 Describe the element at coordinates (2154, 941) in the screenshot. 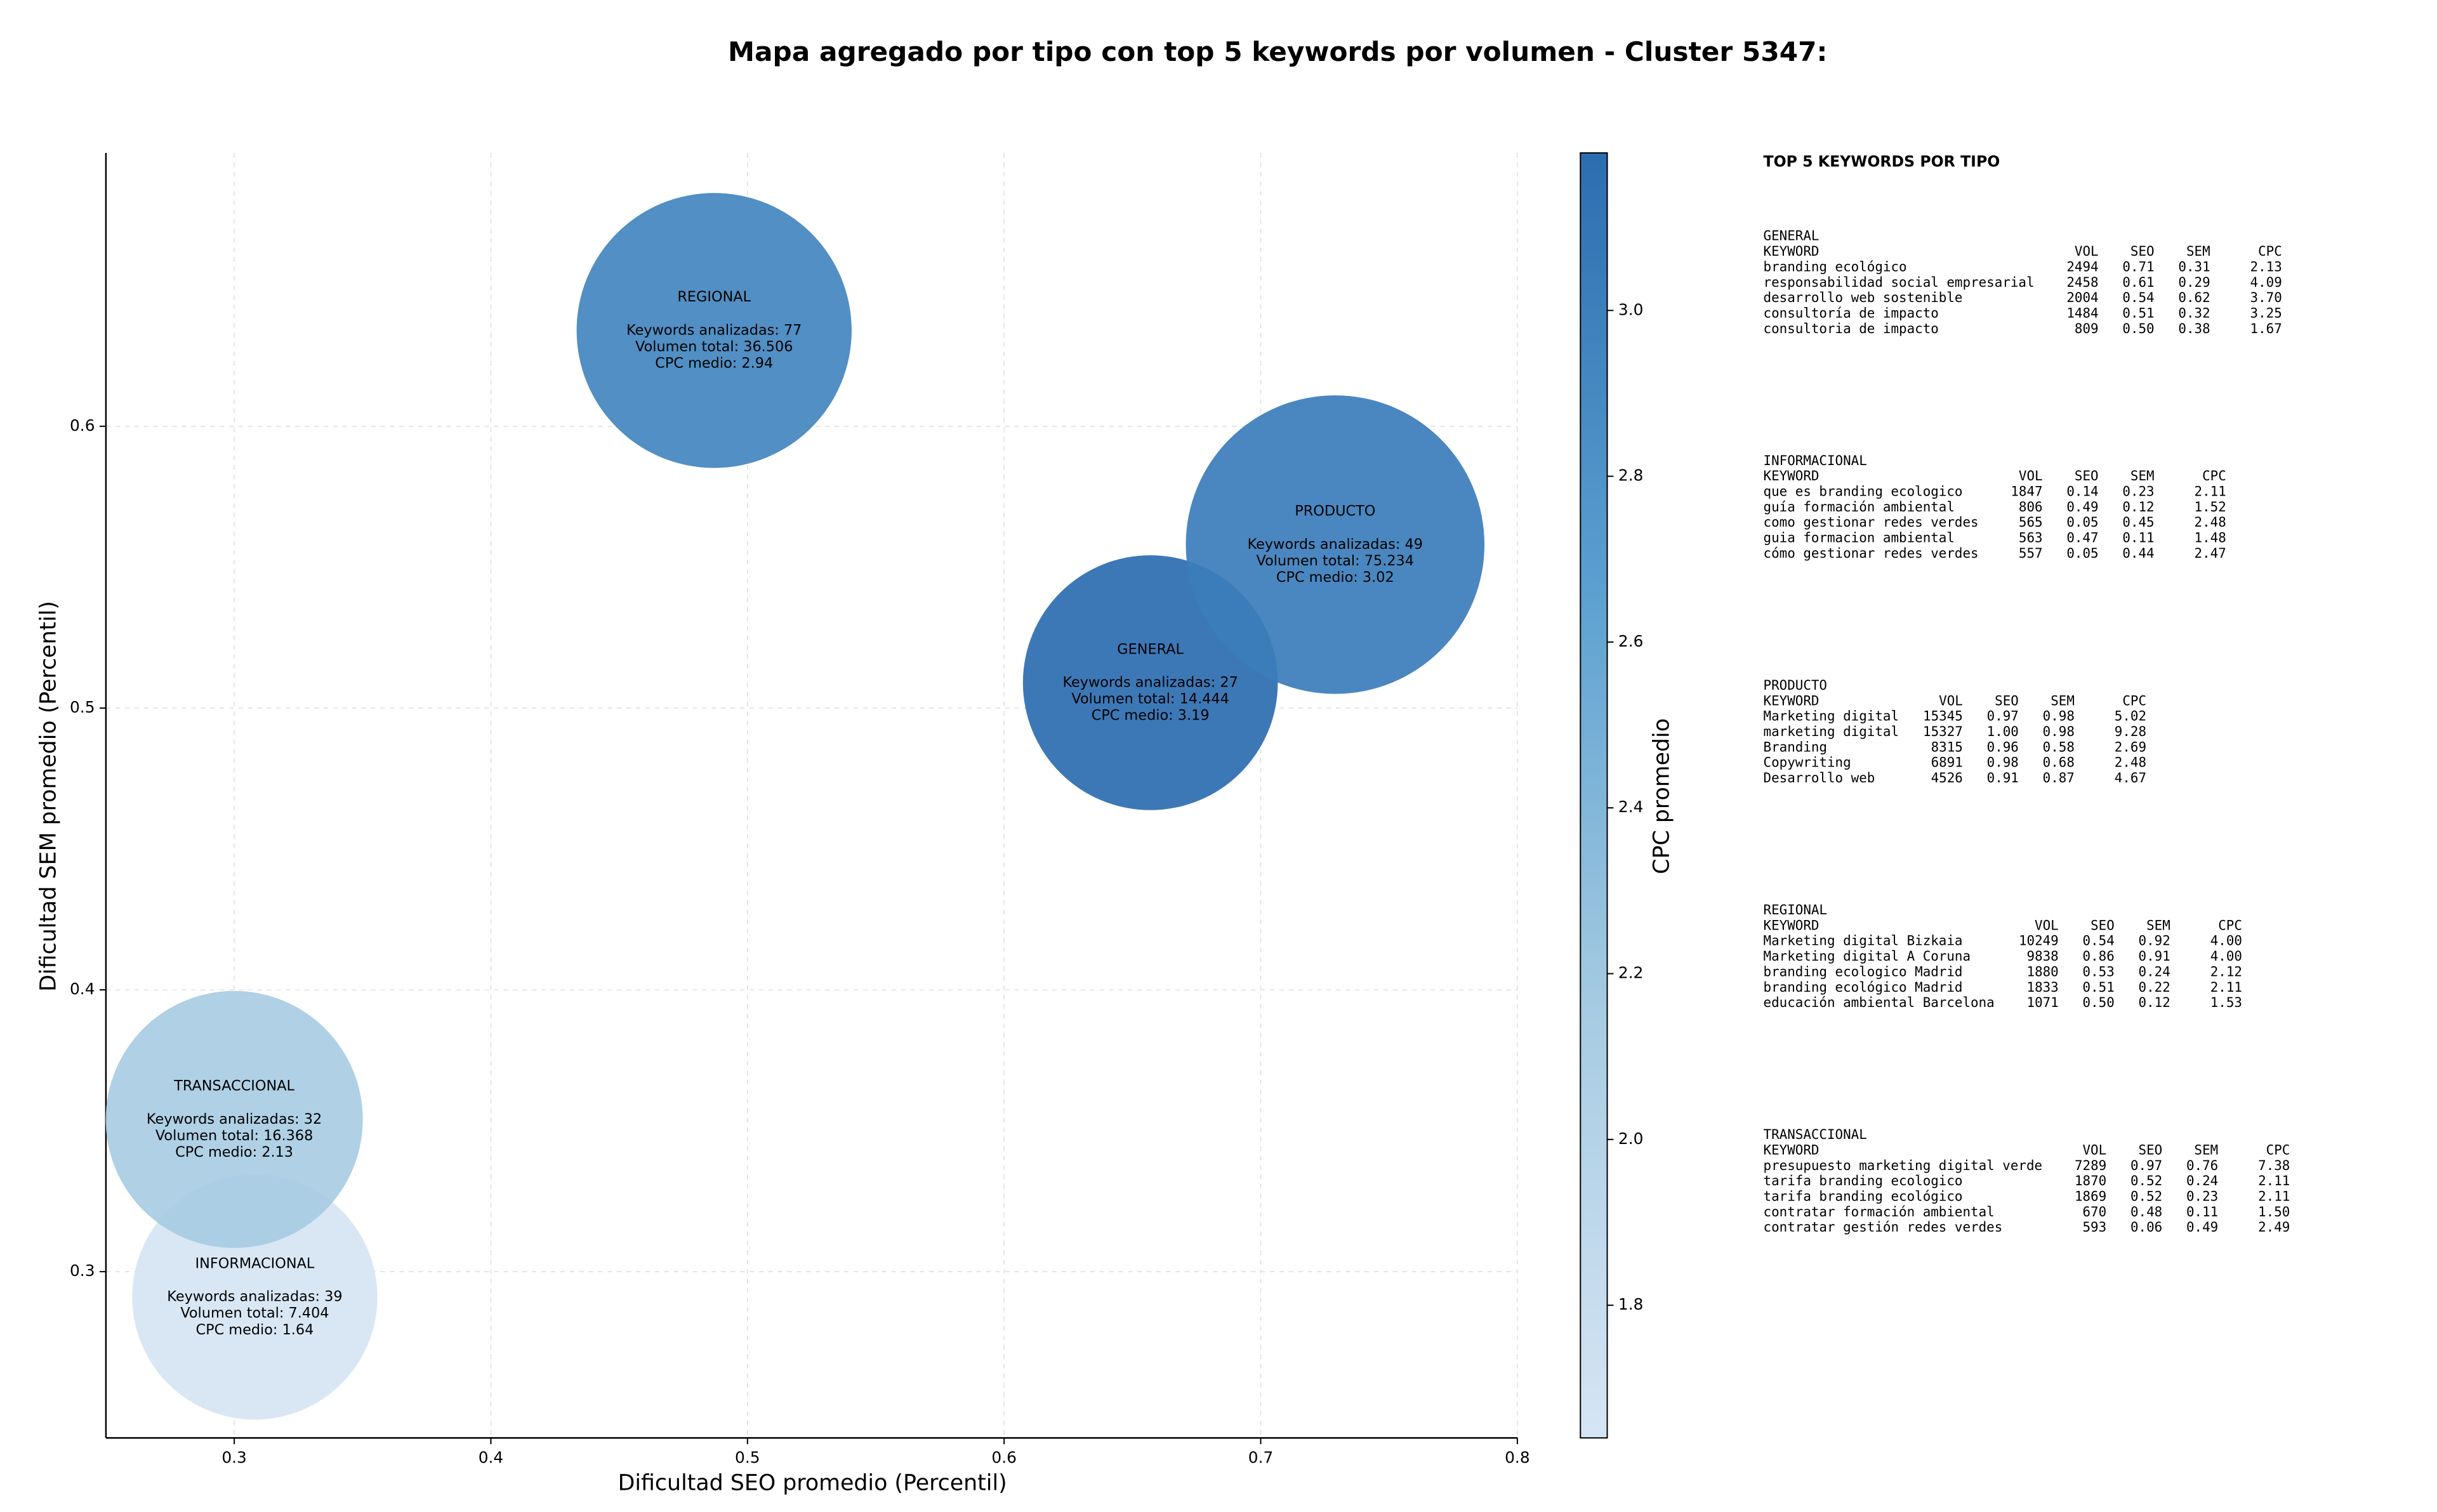

I see `table-cell: 0.92` at that location.